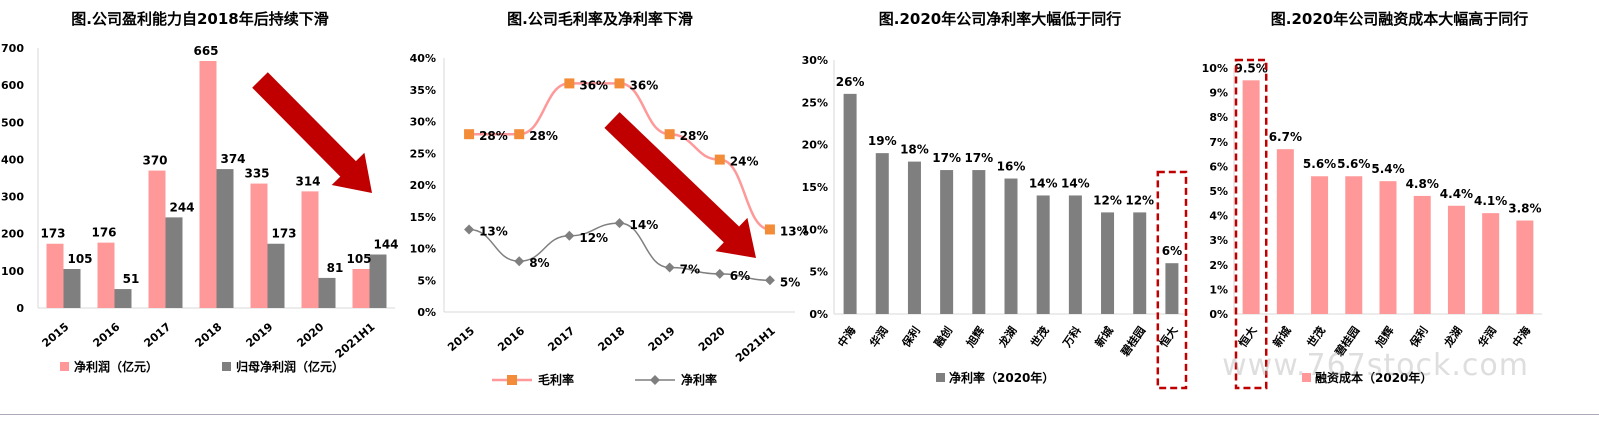  Describe the element at coordinates (423, 90) in the screenshot. I see `y-tick-label: 35%` at that location.